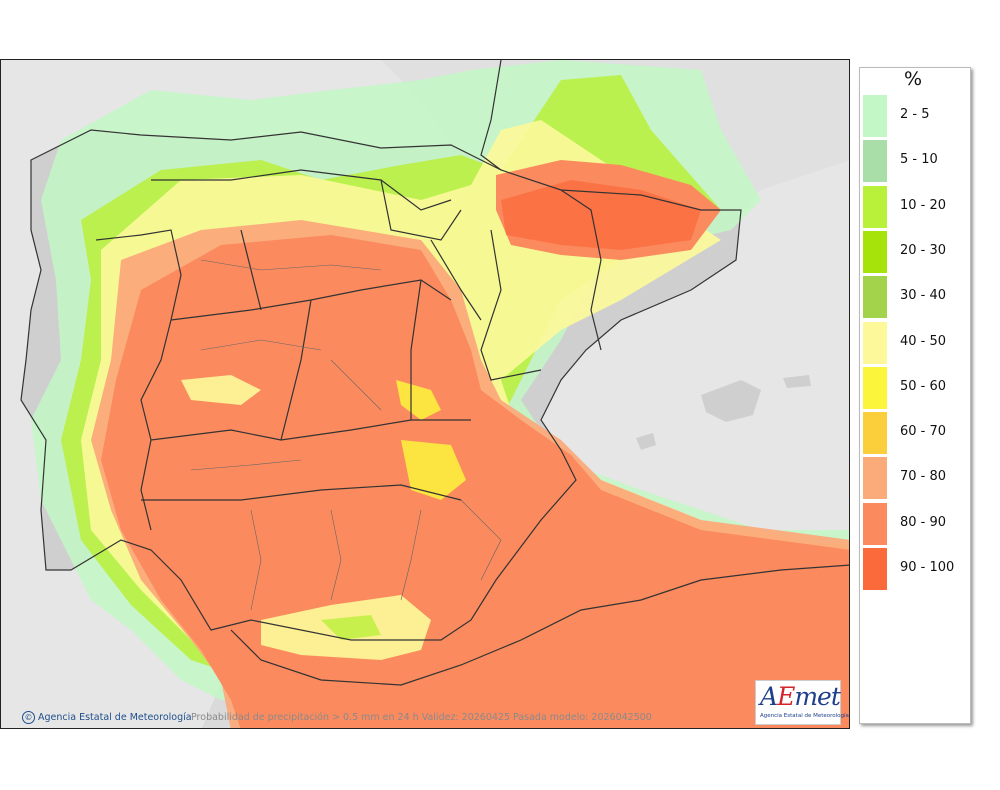 The height and width of the screenshot is (790, 1000). What do you see at coordinates (913, 79) in the screenshot?
I see `legend-unit: %` at bounding box center [913, 79].